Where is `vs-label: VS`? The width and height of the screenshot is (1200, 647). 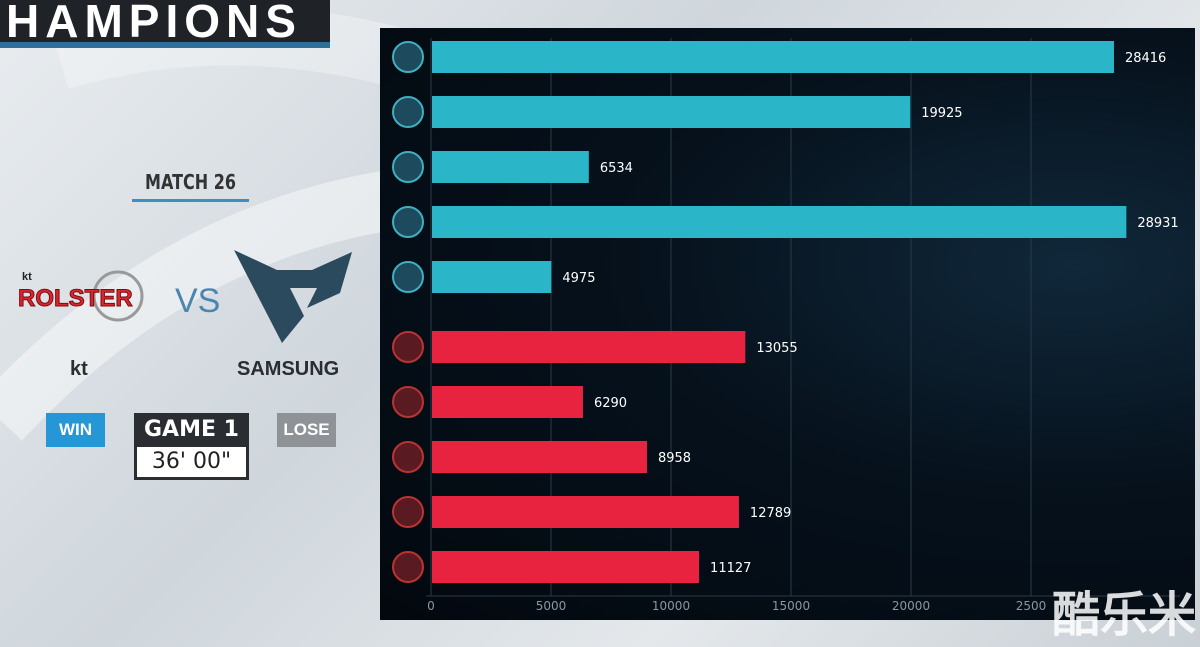
vs-label: VS is located at coordinates (198, 301).